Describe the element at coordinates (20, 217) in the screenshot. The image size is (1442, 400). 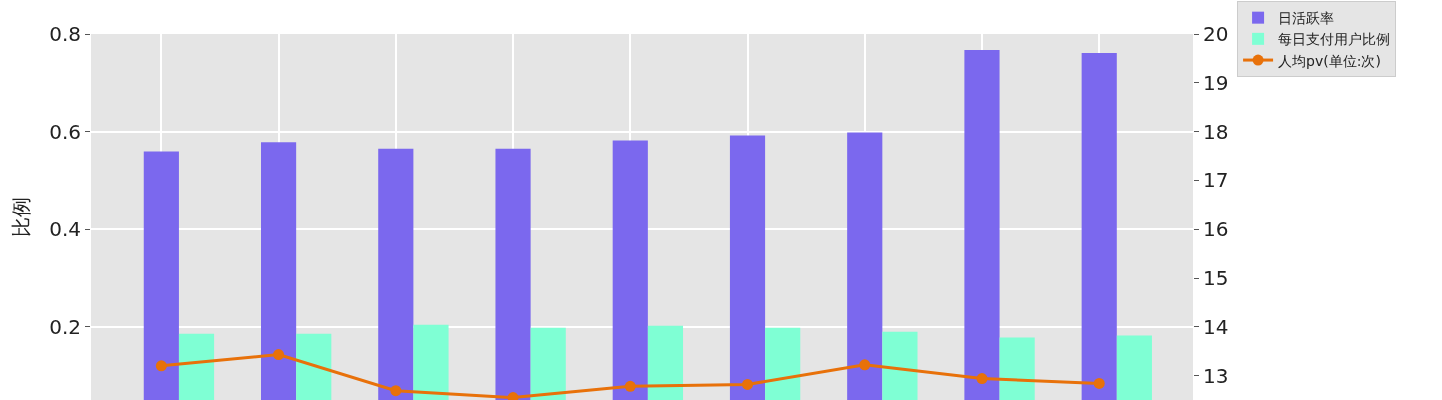
I see `y-axis-title: 比例` at that location.